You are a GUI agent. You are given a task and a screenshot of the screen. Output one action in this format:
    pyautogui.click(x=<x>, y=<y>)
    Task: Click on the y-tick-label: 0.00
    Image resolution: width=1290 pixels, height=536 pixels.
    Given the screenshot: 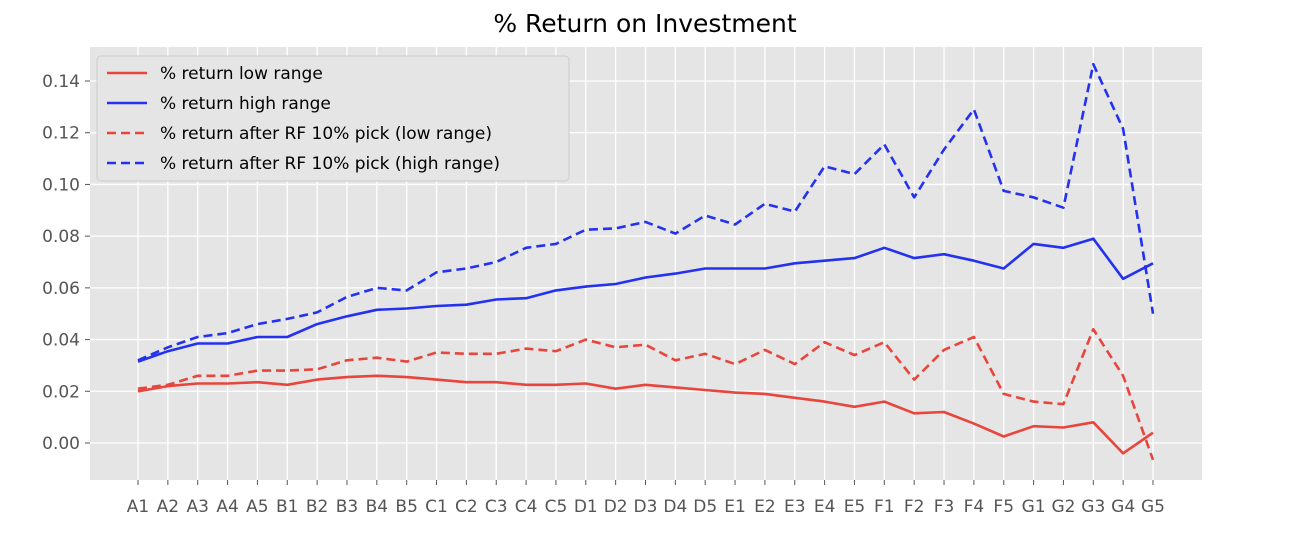 What is the action you would take?
    pyautogui.click(x=61, y=444)
    